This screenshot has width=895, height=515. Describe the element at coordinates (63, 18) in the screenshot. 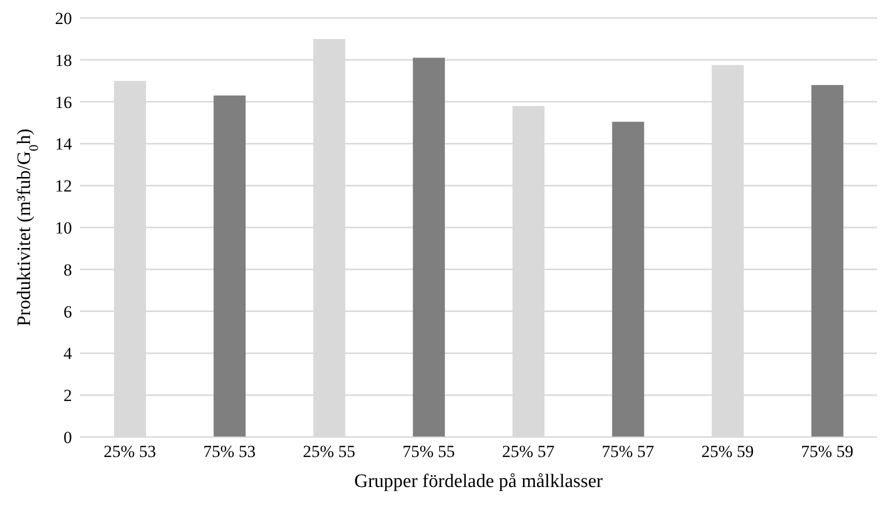

I see `y-tick-label: 20` at that location.